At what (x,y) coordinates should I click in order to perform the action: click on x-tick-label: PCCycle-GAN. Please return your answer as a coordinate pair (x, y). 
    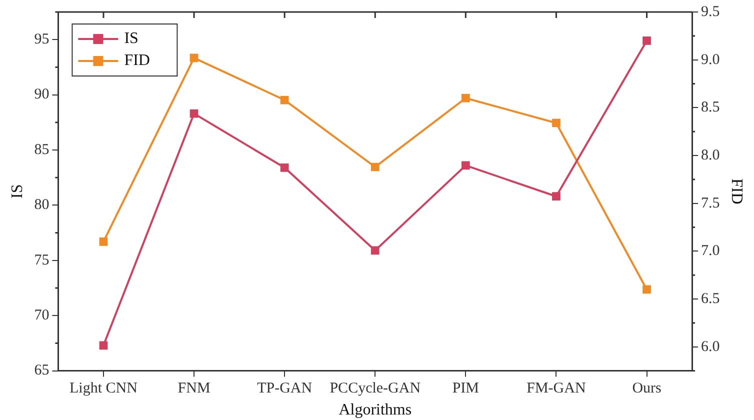
    Looking at the image, I should click on (375, 388).